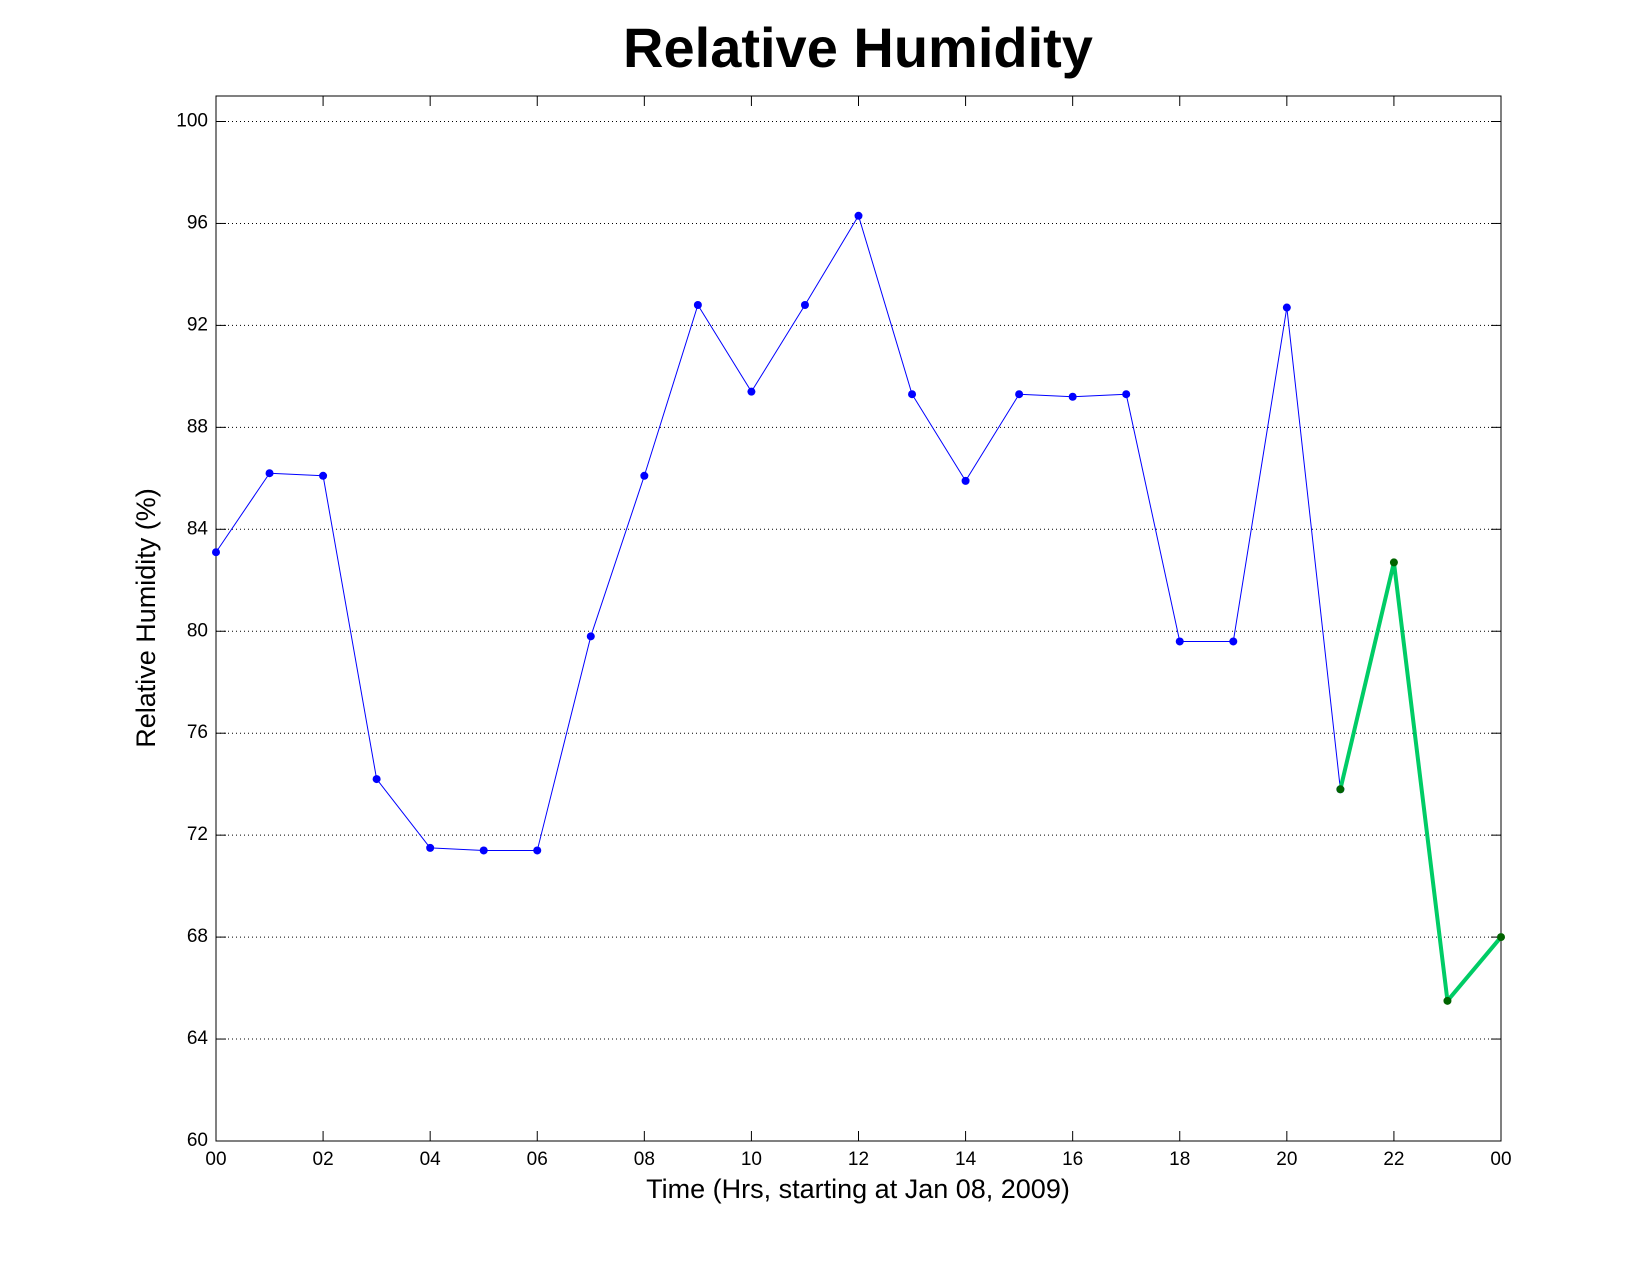  What do you see at coordinates (198, 528) in the screenshot?
I see `y-tick-label: 84` at bounding box center [198, 528].